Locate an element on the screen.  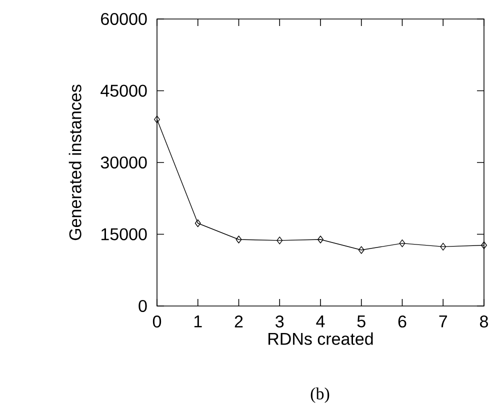
x-tick-label: 6 is located at coordinates (402, 322).